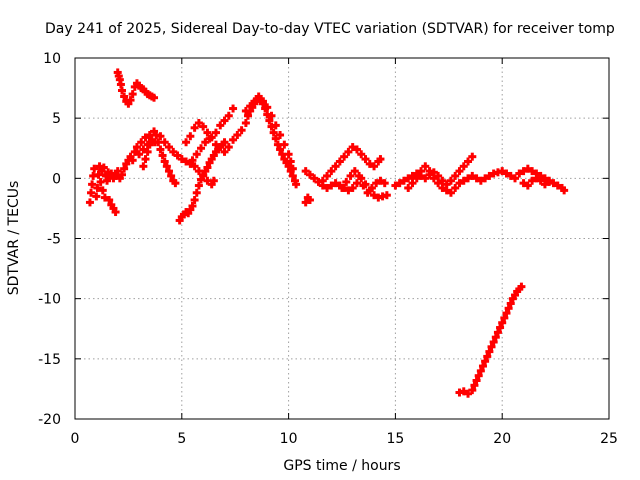 The image size is (640, 480). What do you see at coordinates (341, 466) in the screenshot?
I see `x-axis-label: GPS time / hours` at bounding box center [341, 466].